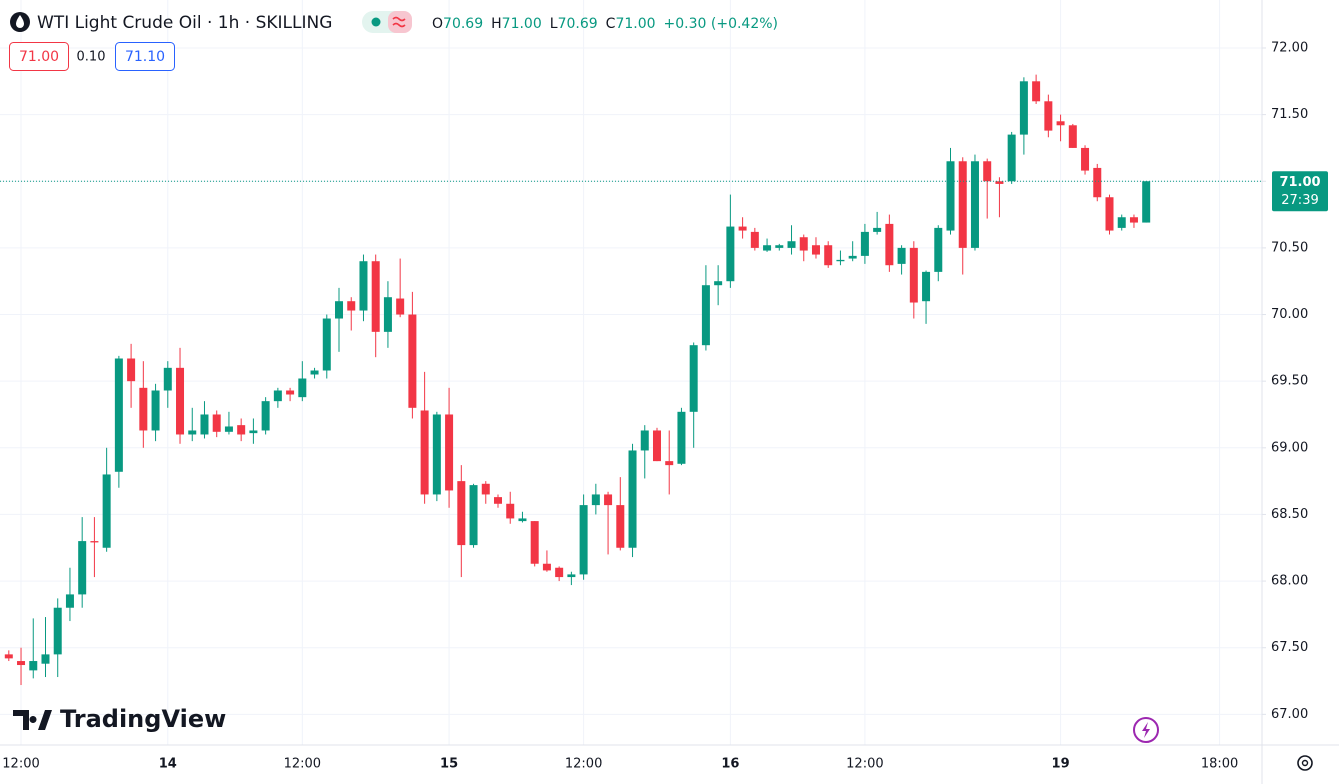 This screenshot has height=784, width=1339. Describe the element at coordinates (578, 24) in the screenshot. I see `ohlc-value: 70.69` at that location.